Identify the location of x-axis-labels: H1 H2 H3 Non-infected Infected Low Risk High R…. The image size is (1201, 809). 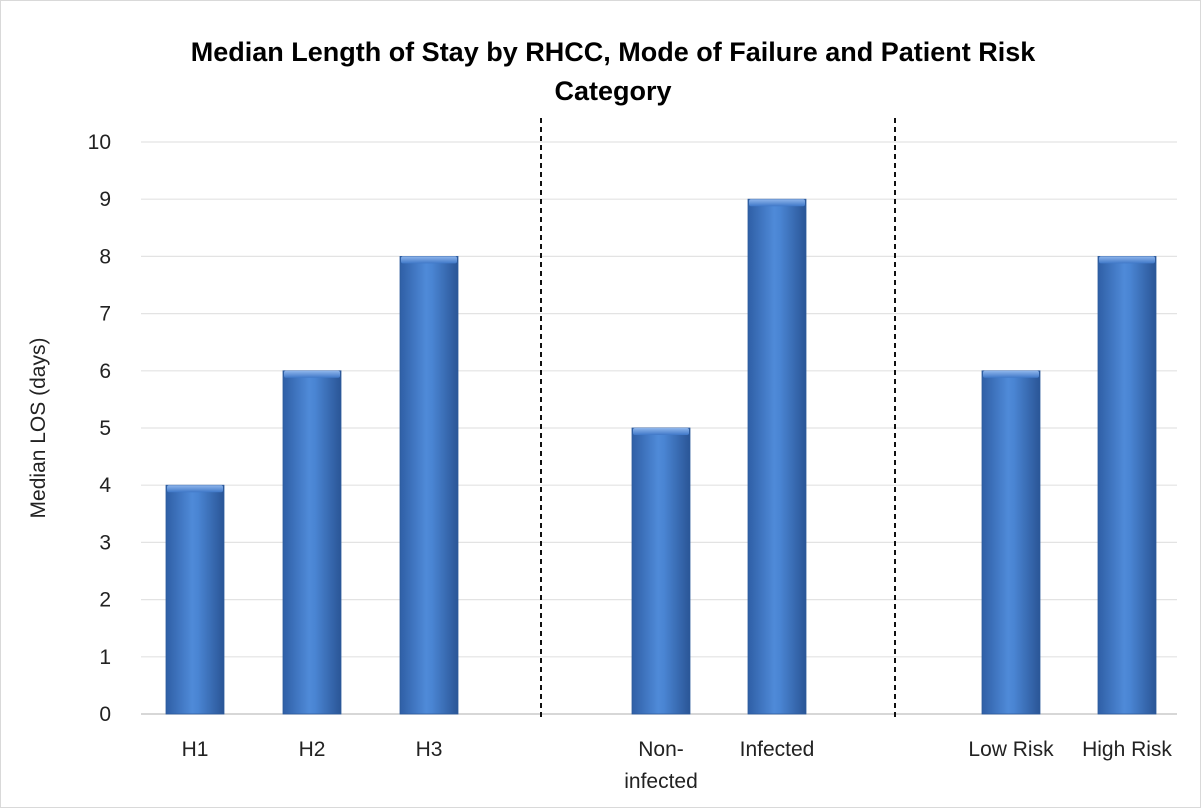
(677, 765).